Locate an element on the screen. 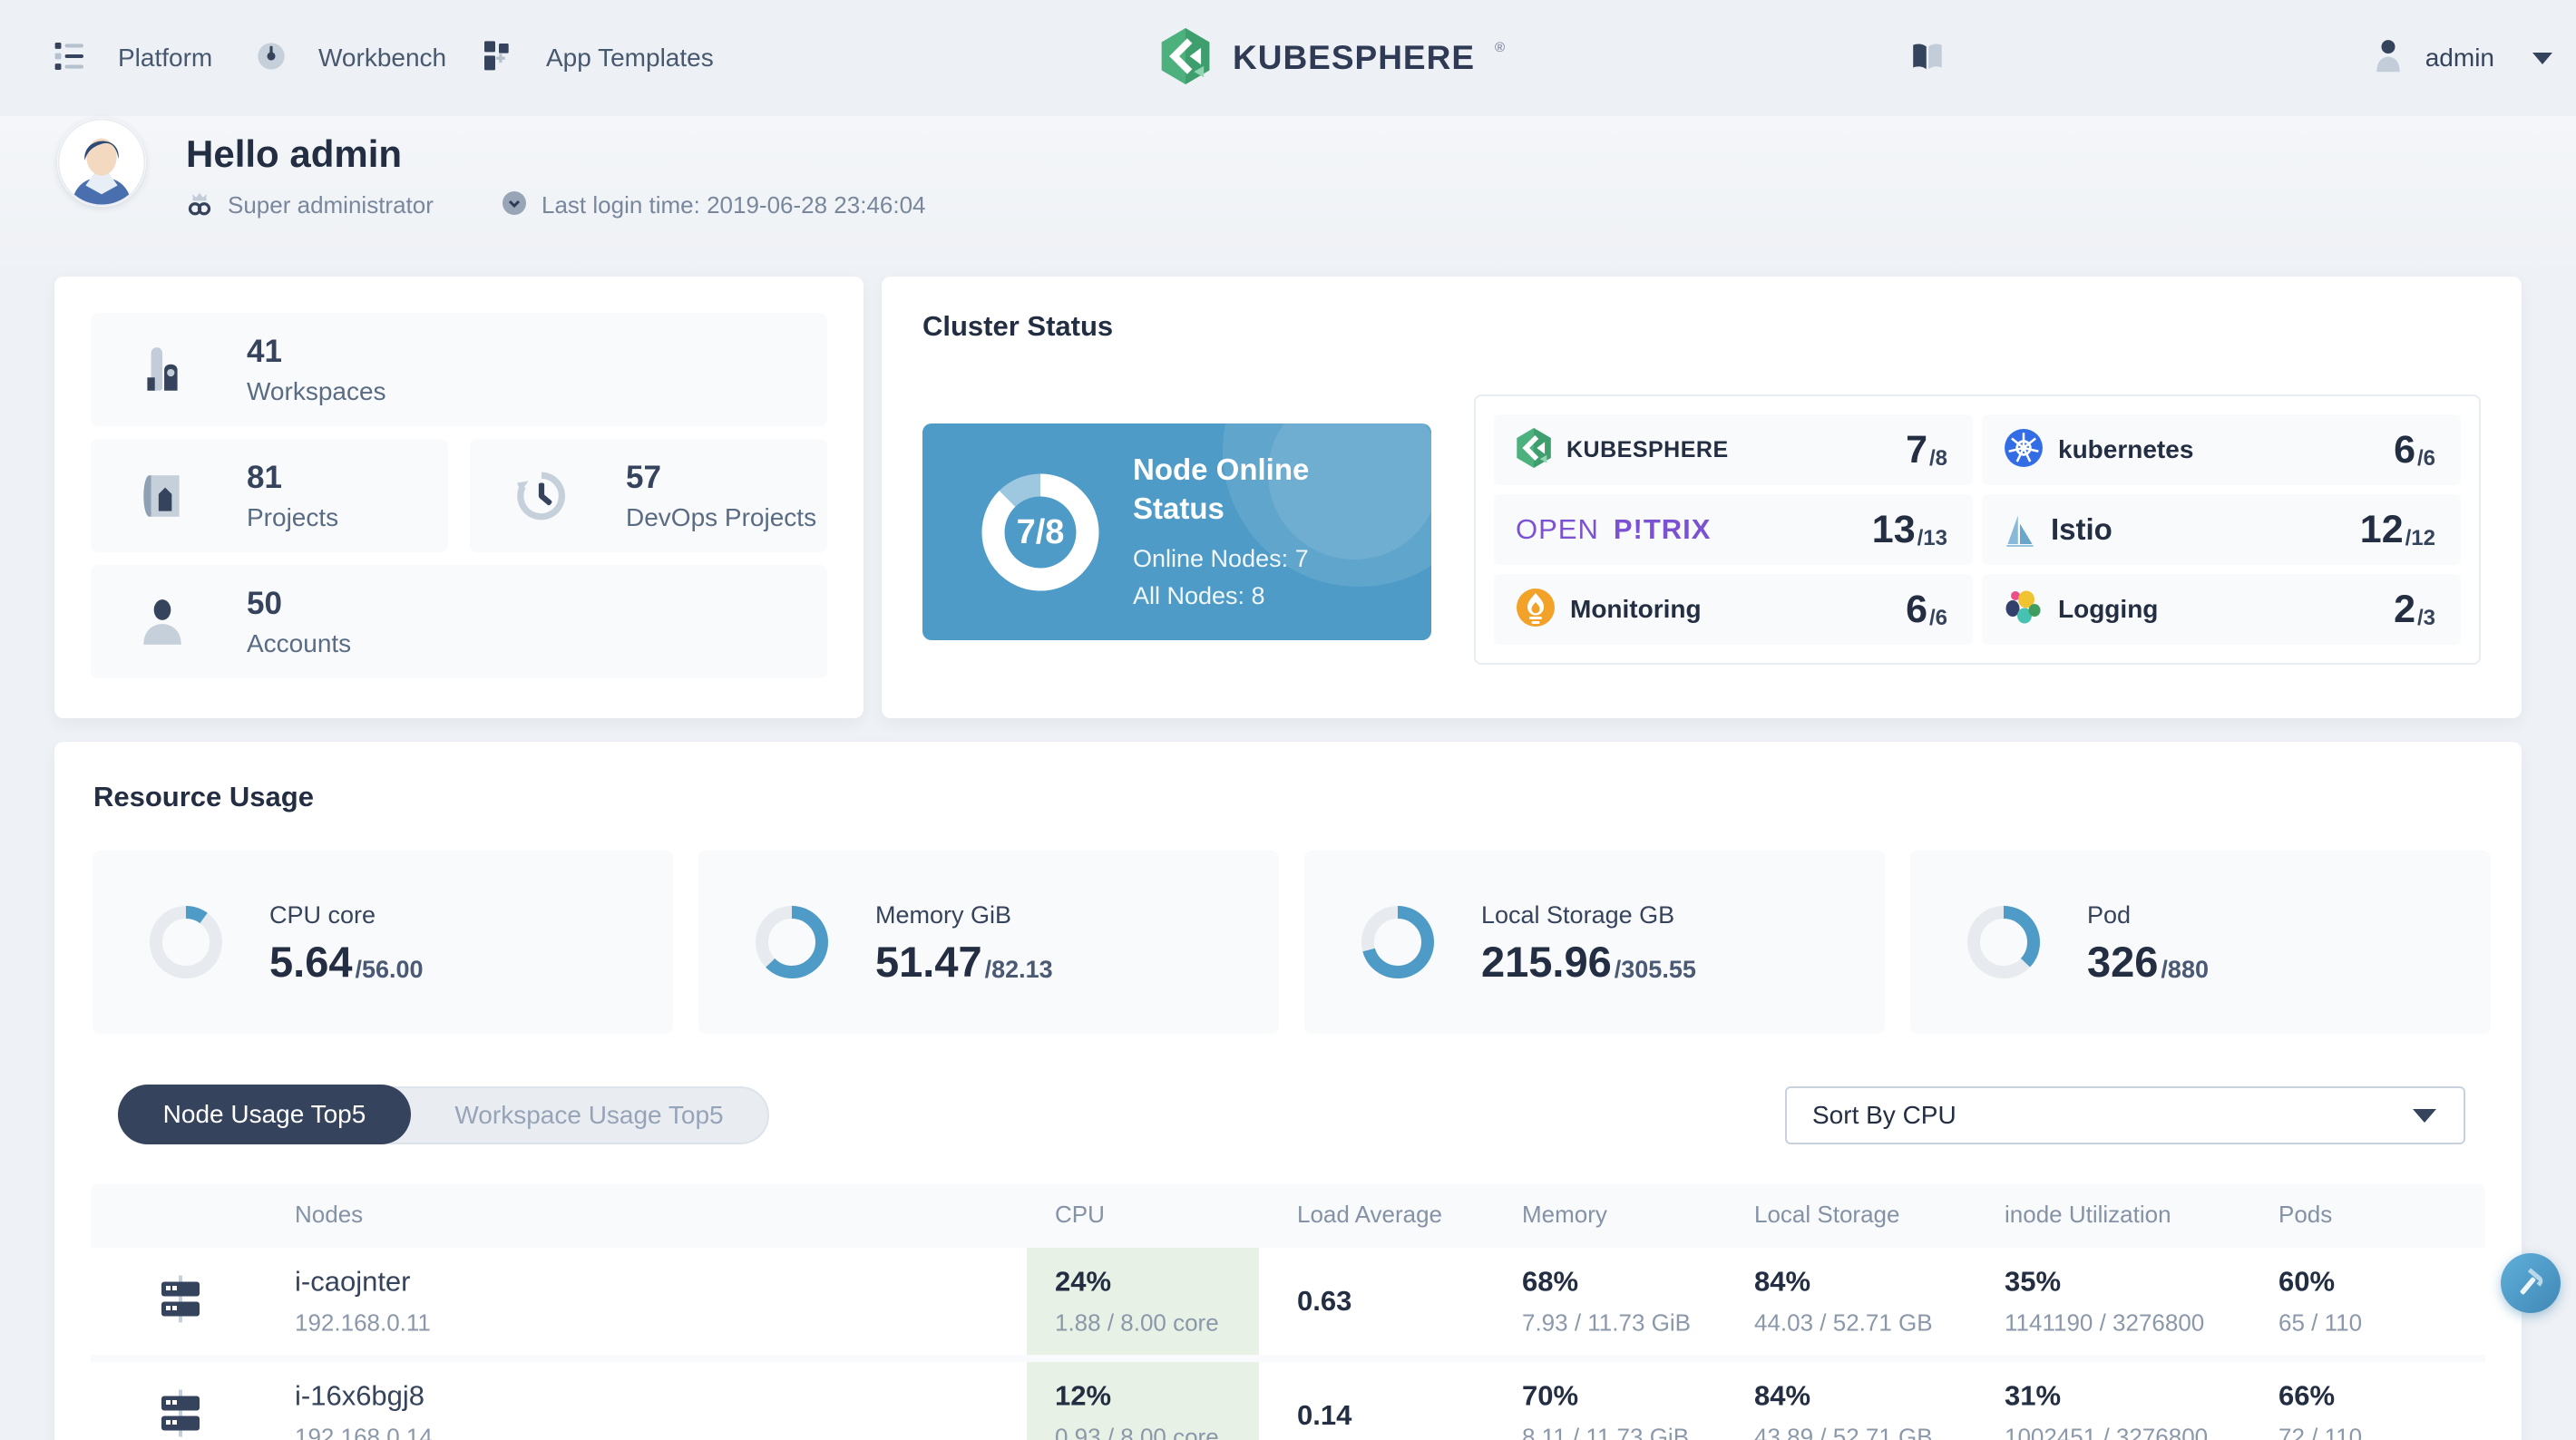 This screenshot has height=1440, width=2576. component-value: 7 is located at coordinates (1916, 449).